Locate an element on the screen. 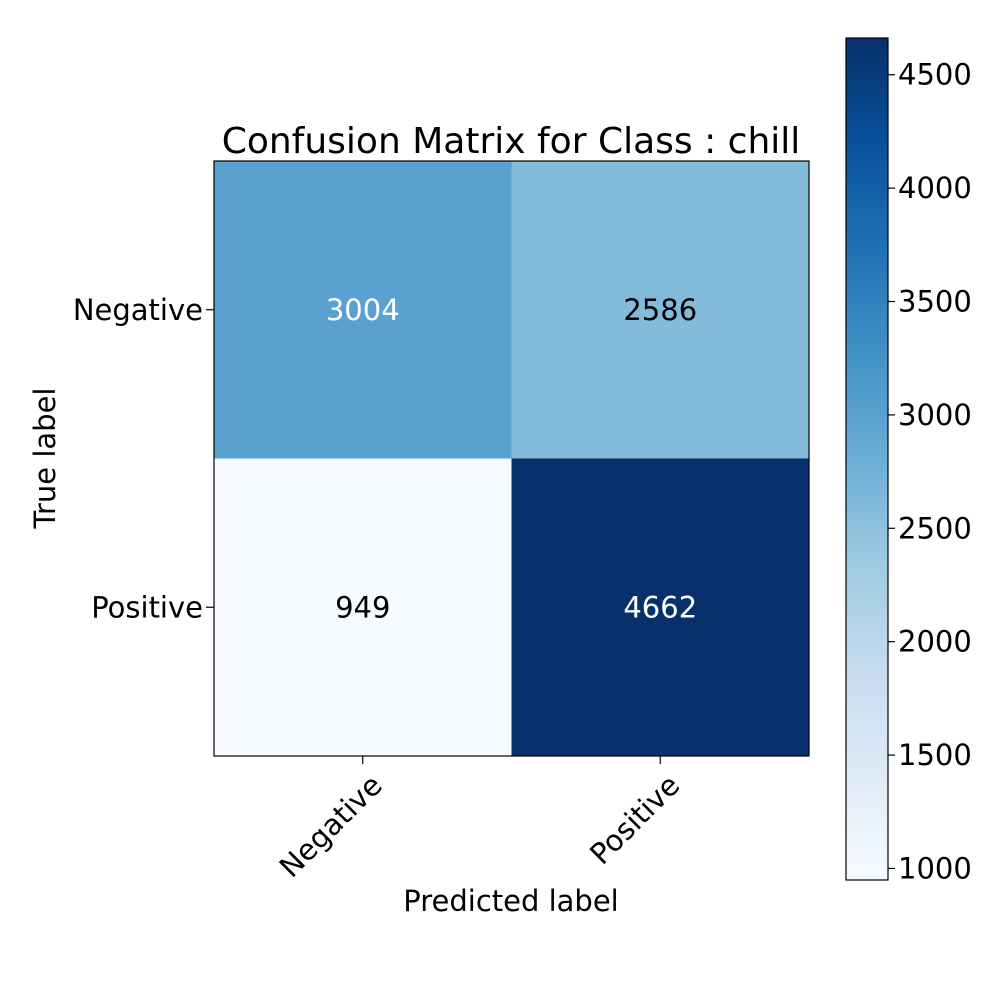 The width and height of the screenshot is (1000, 1000). cell-negative-negative is located at coordinates (363, 310).